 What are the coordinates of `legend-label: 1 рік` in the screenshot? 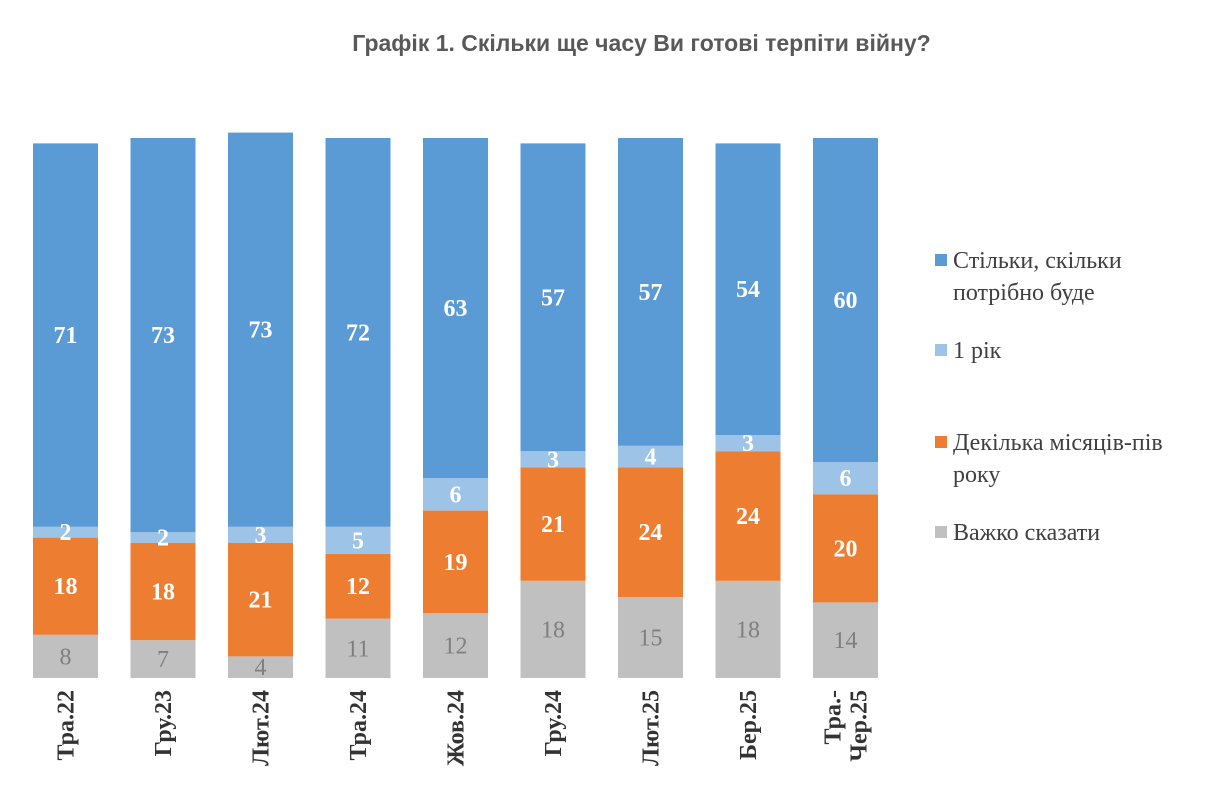 It's located at (977, 351).